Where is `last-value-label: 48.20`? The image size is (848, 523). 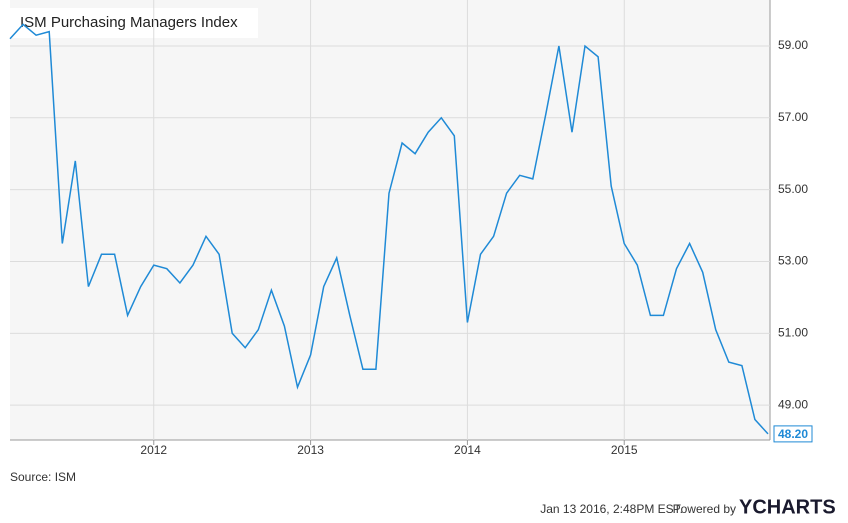
last-value-label: 48.20 is located at coordinates (793, 434).